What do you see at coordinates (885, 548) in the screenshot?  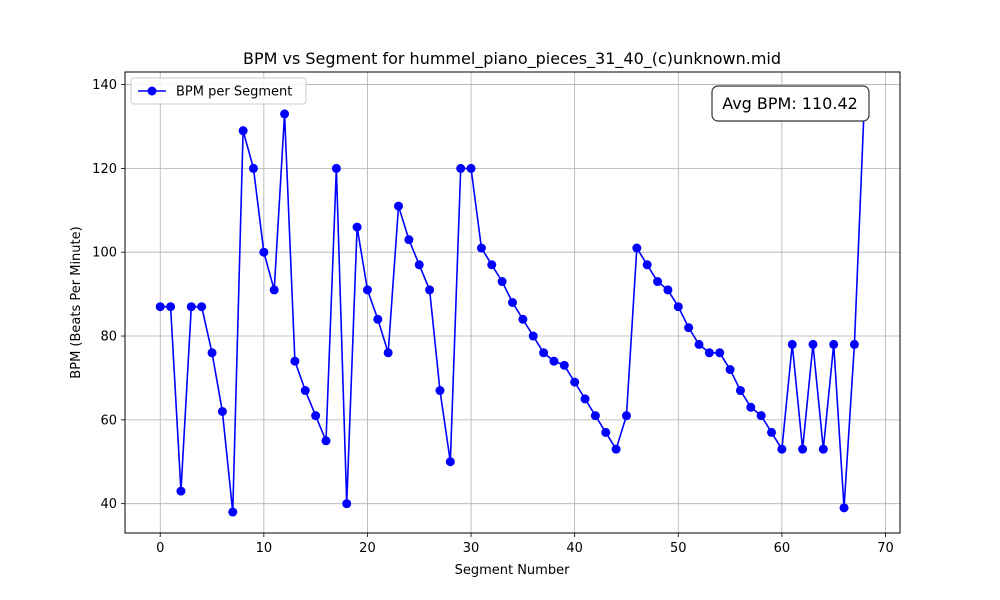 I see `x-tick-label: 70` at bounding box center [885, 548].